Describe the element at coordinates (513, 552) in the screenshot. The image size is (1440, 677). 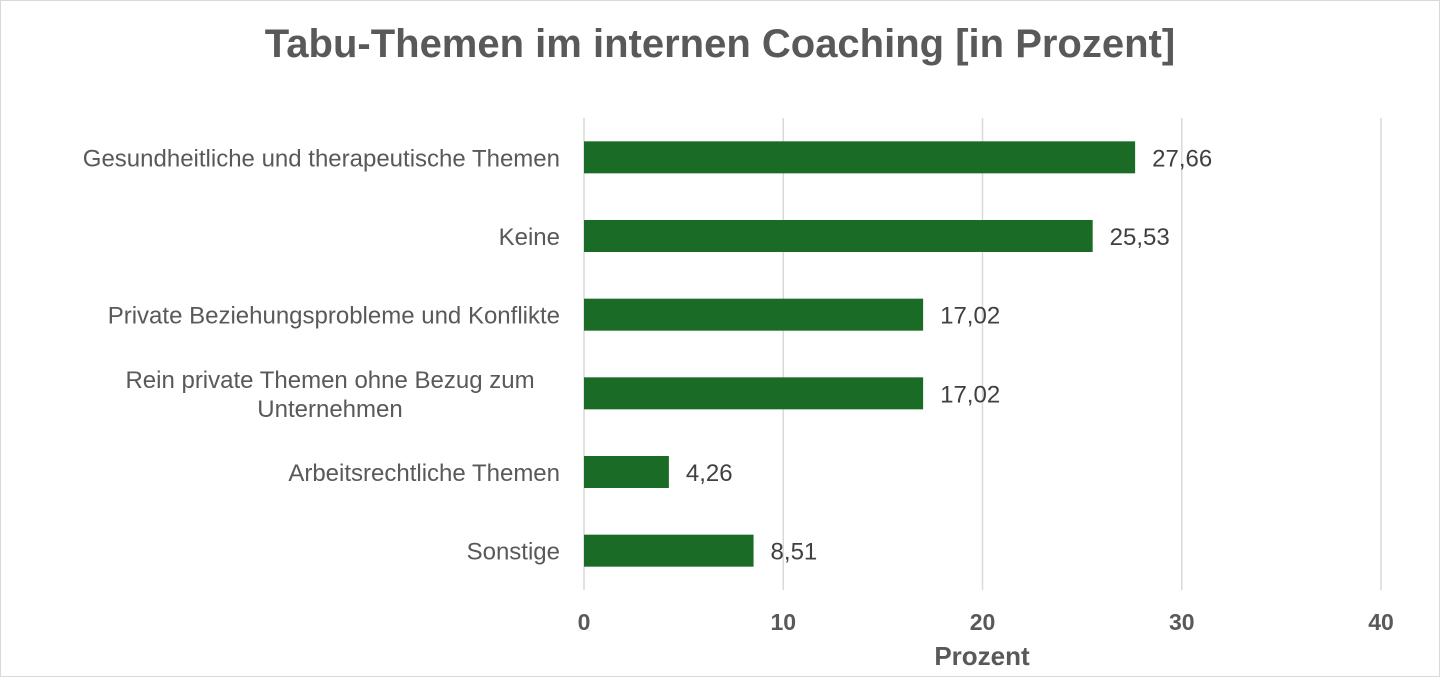
I see `category-label-5: Sonstige` at that location.